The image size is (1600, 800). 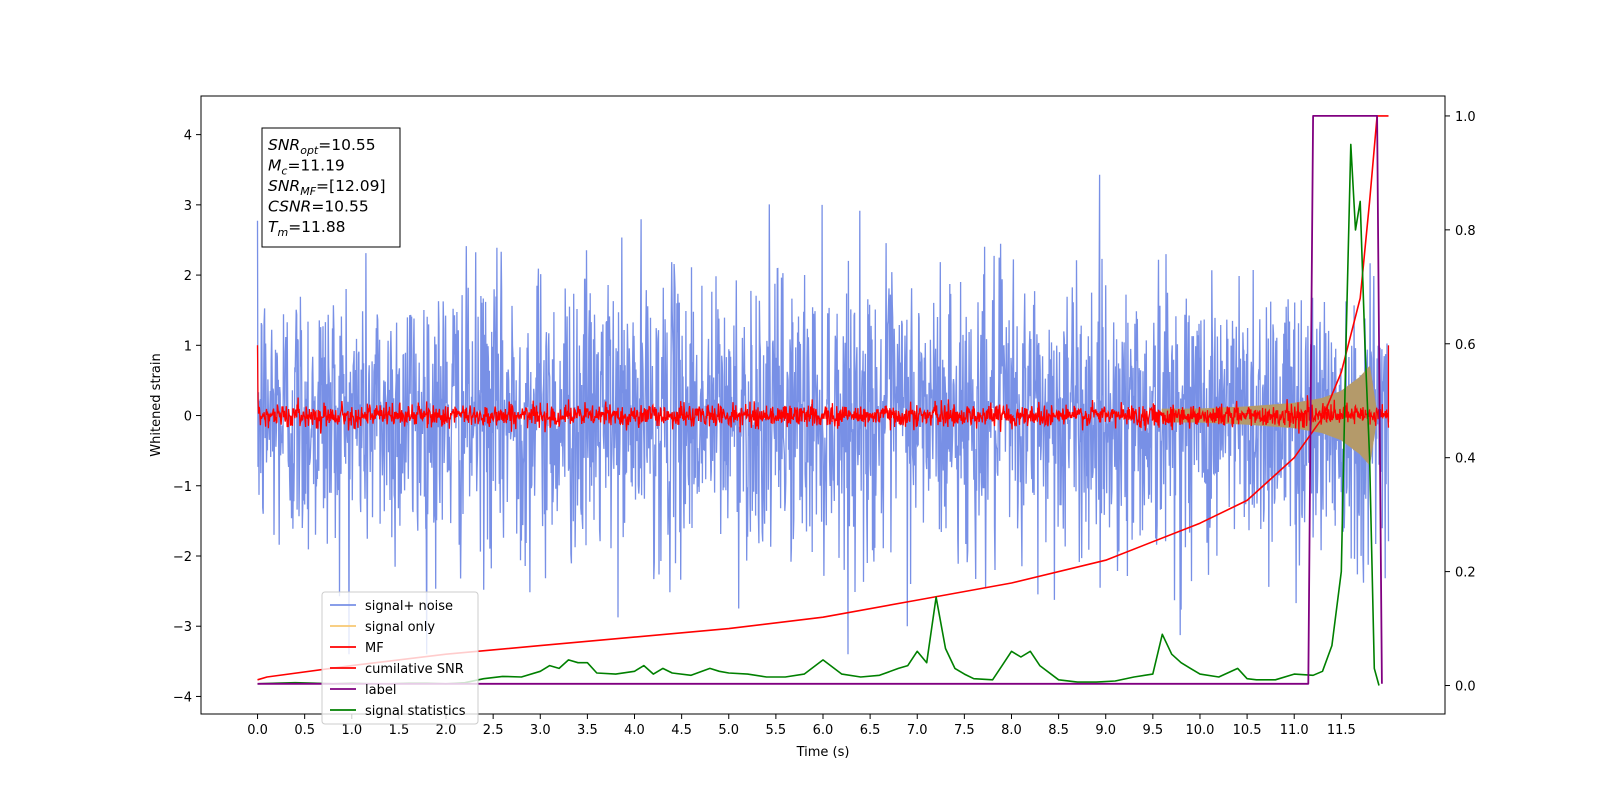 What do you see at coordinates (188, 136) in the screenshot?
I see `y-tick-label: 4` at bounding box center [188, 136].